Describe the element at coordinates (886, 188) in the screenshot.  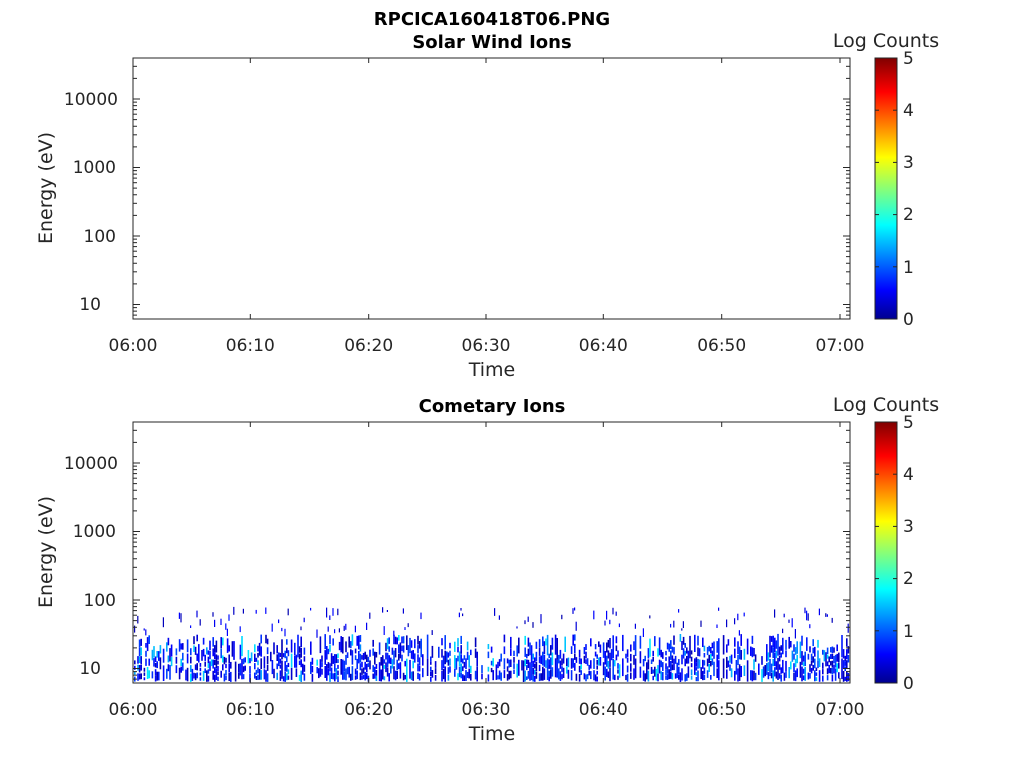
I see `colorbar-solar-wind` at that location.